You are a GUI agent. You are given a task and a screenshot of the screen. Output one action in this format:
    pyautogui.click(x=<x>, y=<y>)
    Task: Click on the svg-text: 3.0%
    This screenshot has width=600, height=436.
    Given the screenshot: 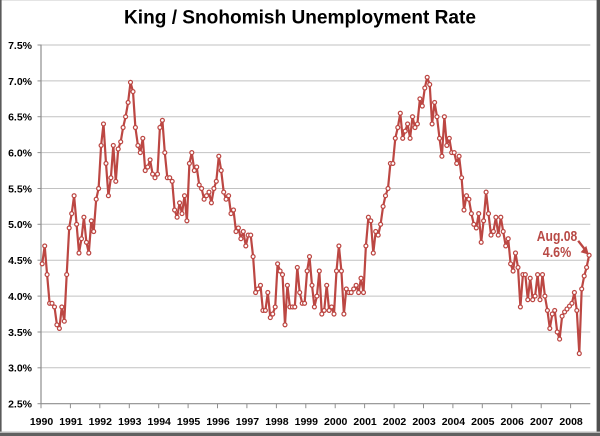 What is the action you would take?
    pyautogui.click(x=20, y=369)
    